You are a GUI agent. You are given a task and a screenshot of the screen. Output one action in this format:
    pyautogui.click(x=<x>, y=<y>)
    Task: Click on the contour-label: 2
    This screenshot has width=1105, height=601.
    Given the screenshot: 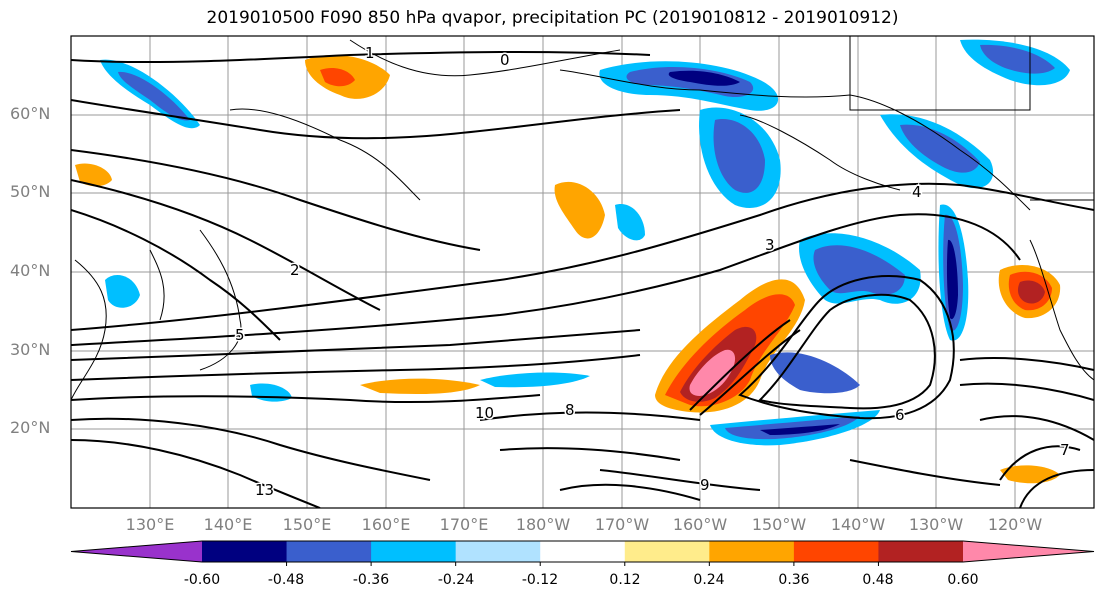 What is the action you would take?
    pyautogui.click(x=295, y=270)
    